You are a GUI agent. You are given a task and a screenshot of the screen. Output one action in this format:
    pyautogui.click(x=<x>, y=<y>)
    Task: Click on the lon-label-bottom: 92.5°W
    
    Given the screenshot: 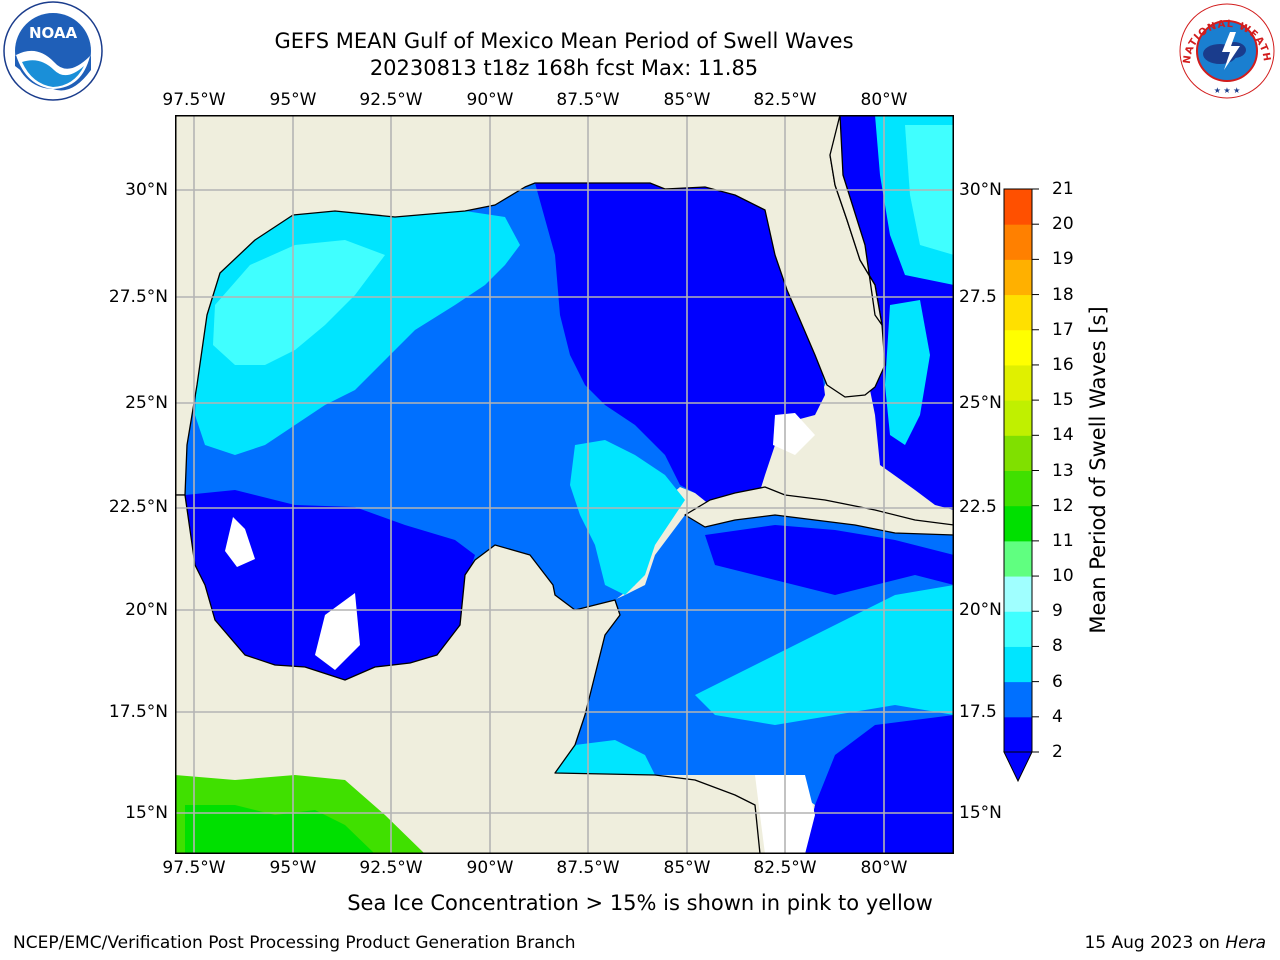 What is the action you would take?
    pyautogui.click(x=391, y=868)
    